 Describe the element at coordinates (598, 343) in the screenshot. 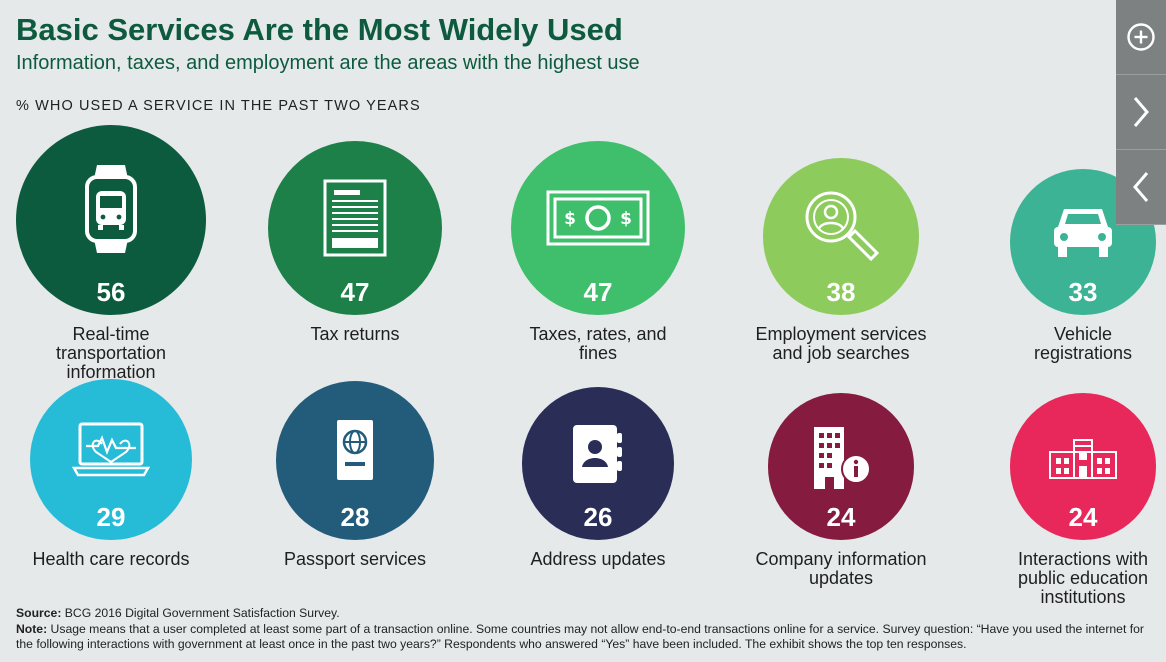

I see `category-label: Taxes, rates, and fines` at that location.